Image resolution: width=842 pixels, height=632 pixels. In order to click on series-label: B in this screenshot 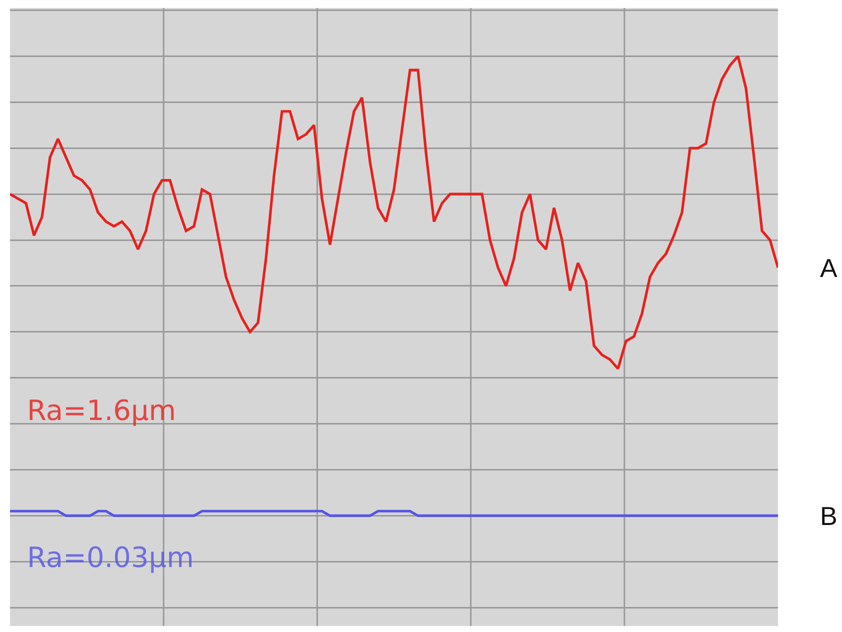, I will do `click(829, 516)`.